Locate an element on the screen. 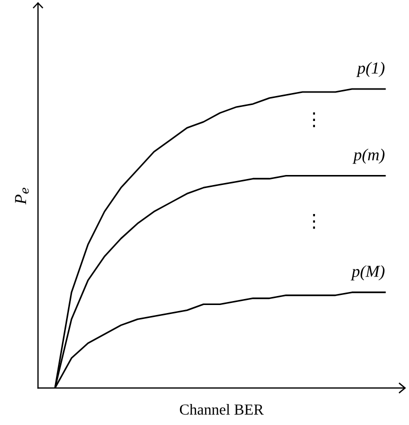 Image resolution: width=409 pixels, height=425 pixels. series-label: p(m) is located at coordinates (368, 156).